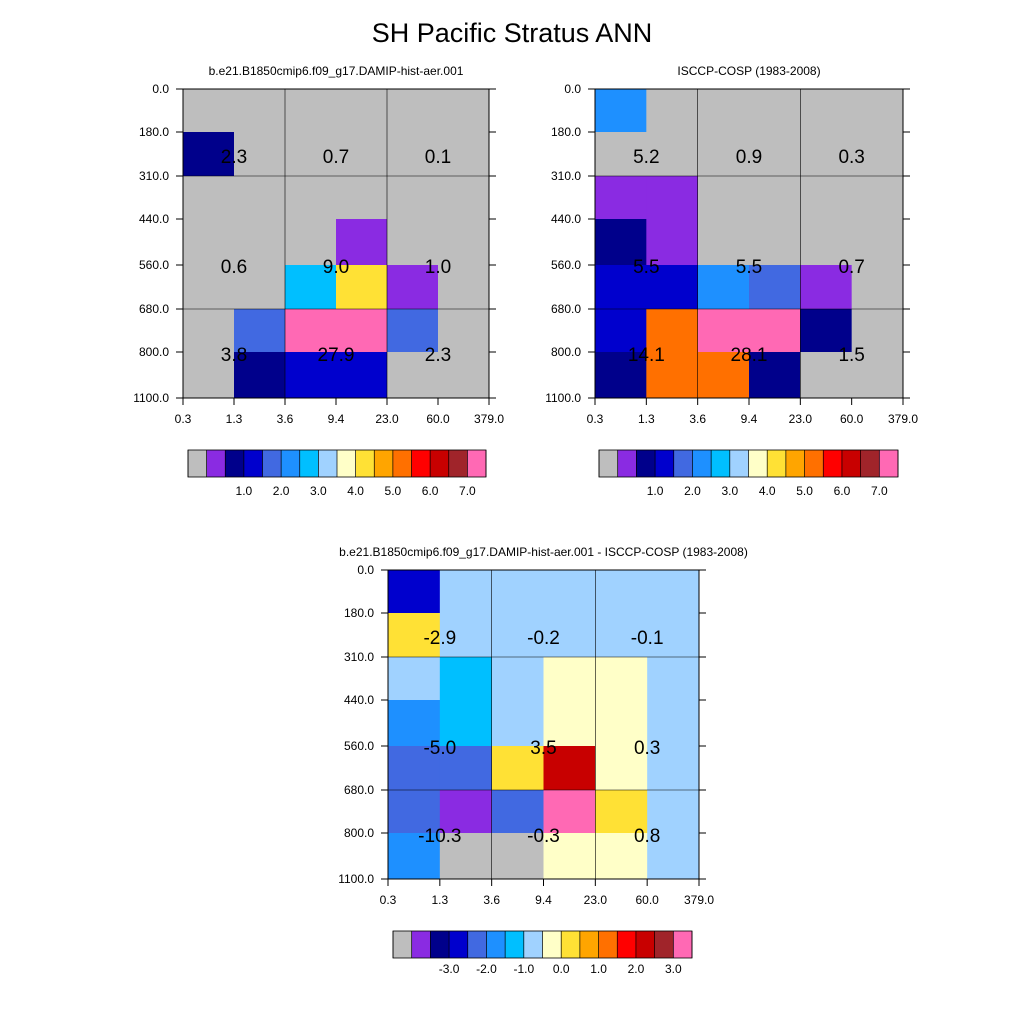 This screenshot has width=1024, height=1024. Describe the element at coordinates (801, 419) in the screenshot. I see `x-tick-label: 23.0` at that location.